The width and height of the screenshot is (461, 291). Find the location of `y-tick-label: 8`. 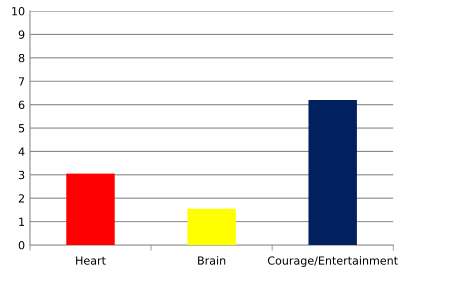

y-tick-label: 8 is located at coordinates (21, 58).